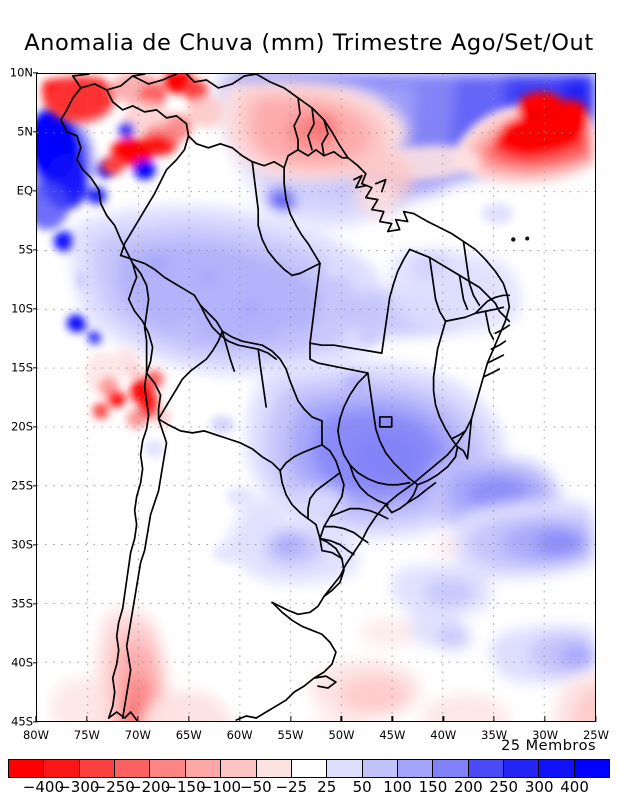 Image resolution: width=618 pixels, height=800 pixels. Describe the element at coordinates (19, 397) in the screenshot. I see `latitude-axis: 10N 5N EQ 5S 10S 15S 20S 25S 30S 35S 40S 45S` at that location.